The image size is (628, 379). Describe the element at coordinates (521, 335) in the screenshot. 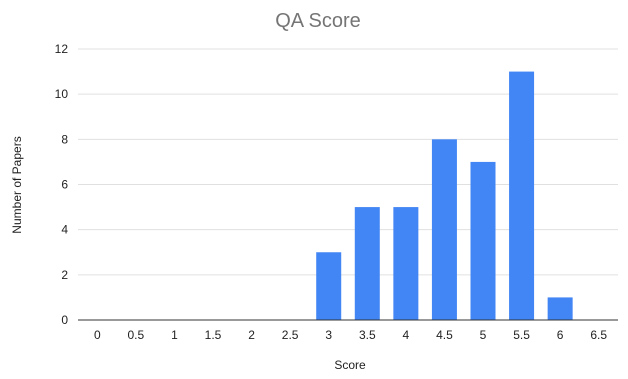

I see `x-tick-label: 5.5` at that location.